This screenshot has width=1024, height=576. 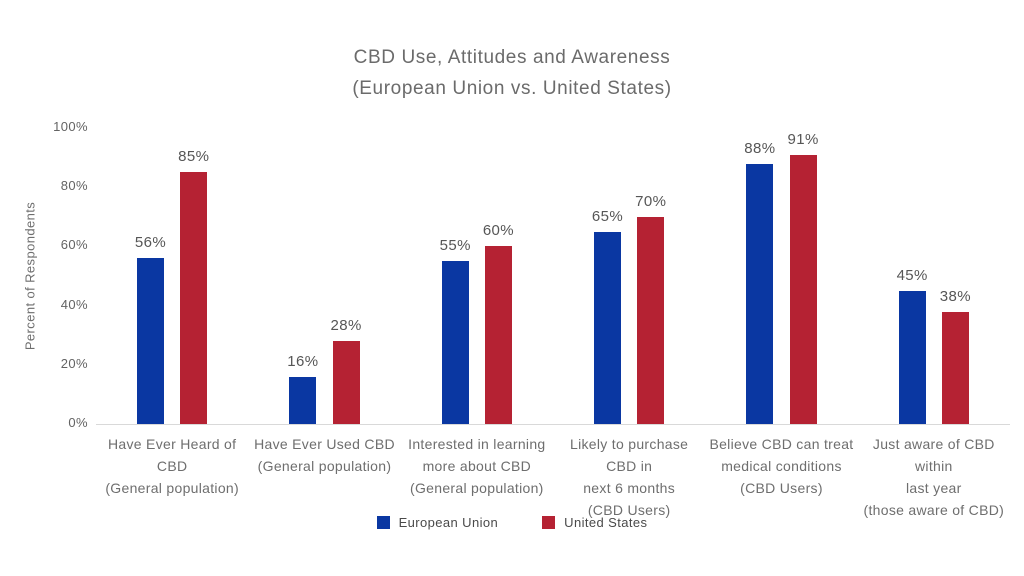 I want to click on bar-wrapper: 60%, so click(x=498, y=323).